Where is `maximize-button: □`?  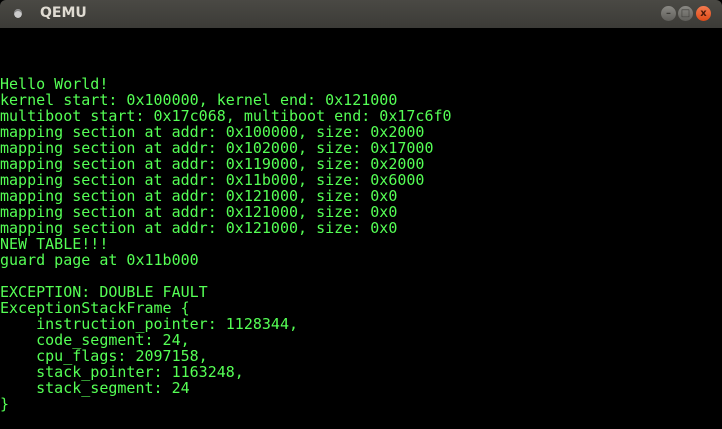 maximize-button: □ is located at coordinates (685, 13).